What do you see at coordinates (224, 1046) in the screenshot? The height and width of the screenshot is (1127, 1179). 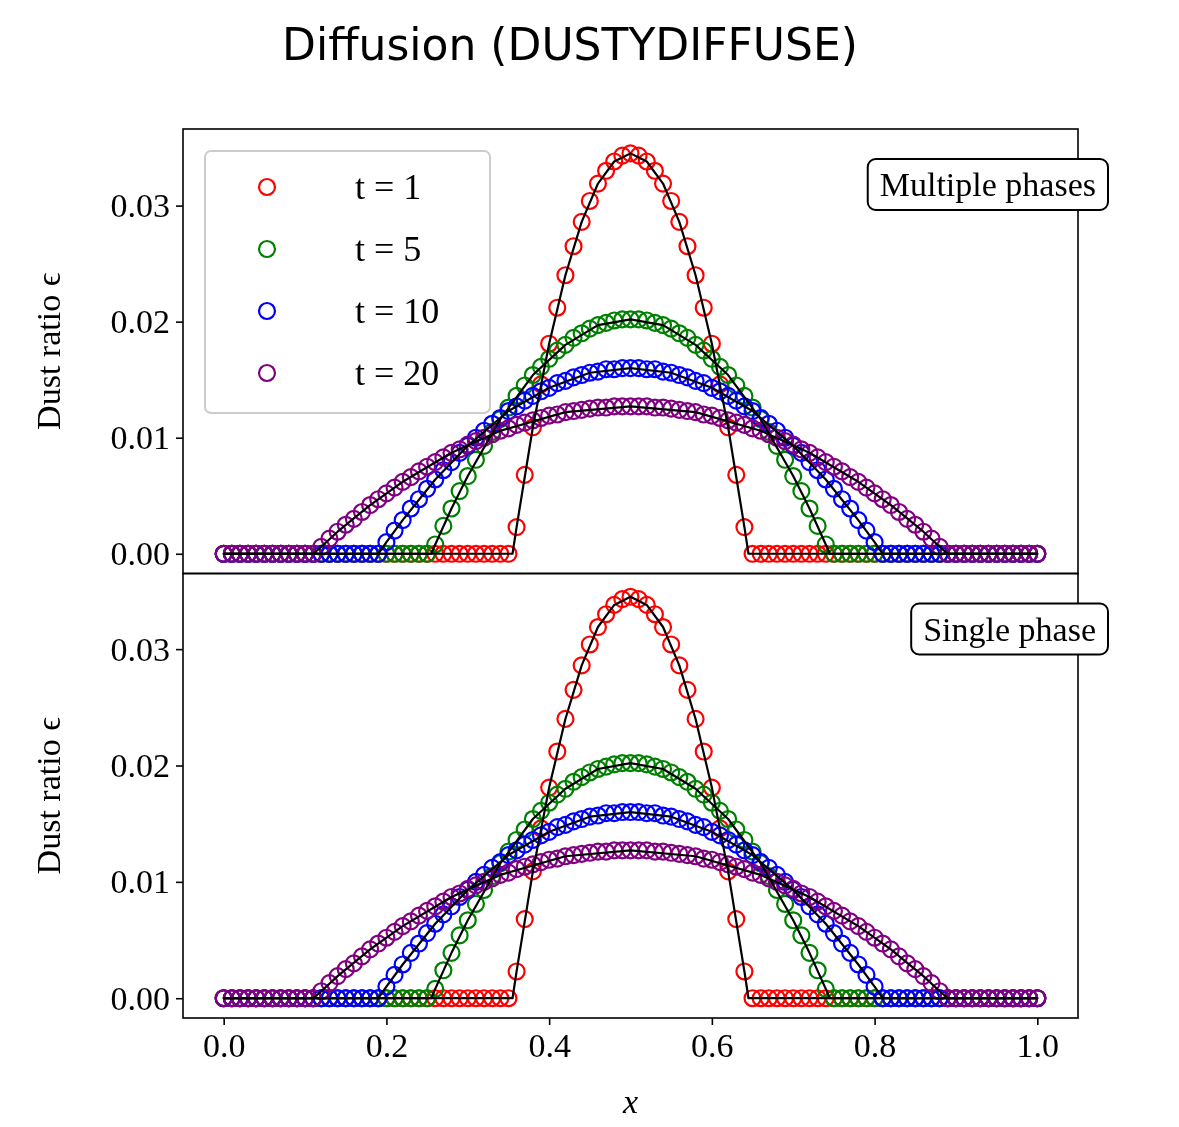 I see `x-tick-label: 0.0` at bounding box center [224, 1046].